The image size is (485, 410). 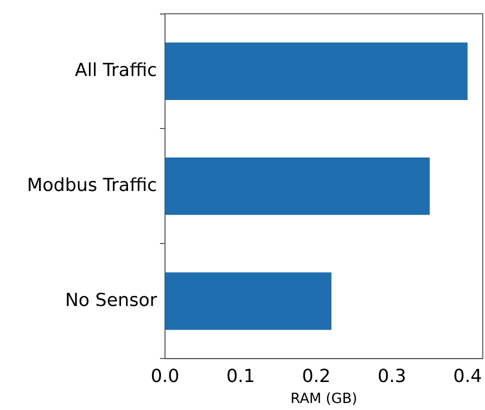 I want to click on x-tick-label: 0.0, so click(x=165, y=377).